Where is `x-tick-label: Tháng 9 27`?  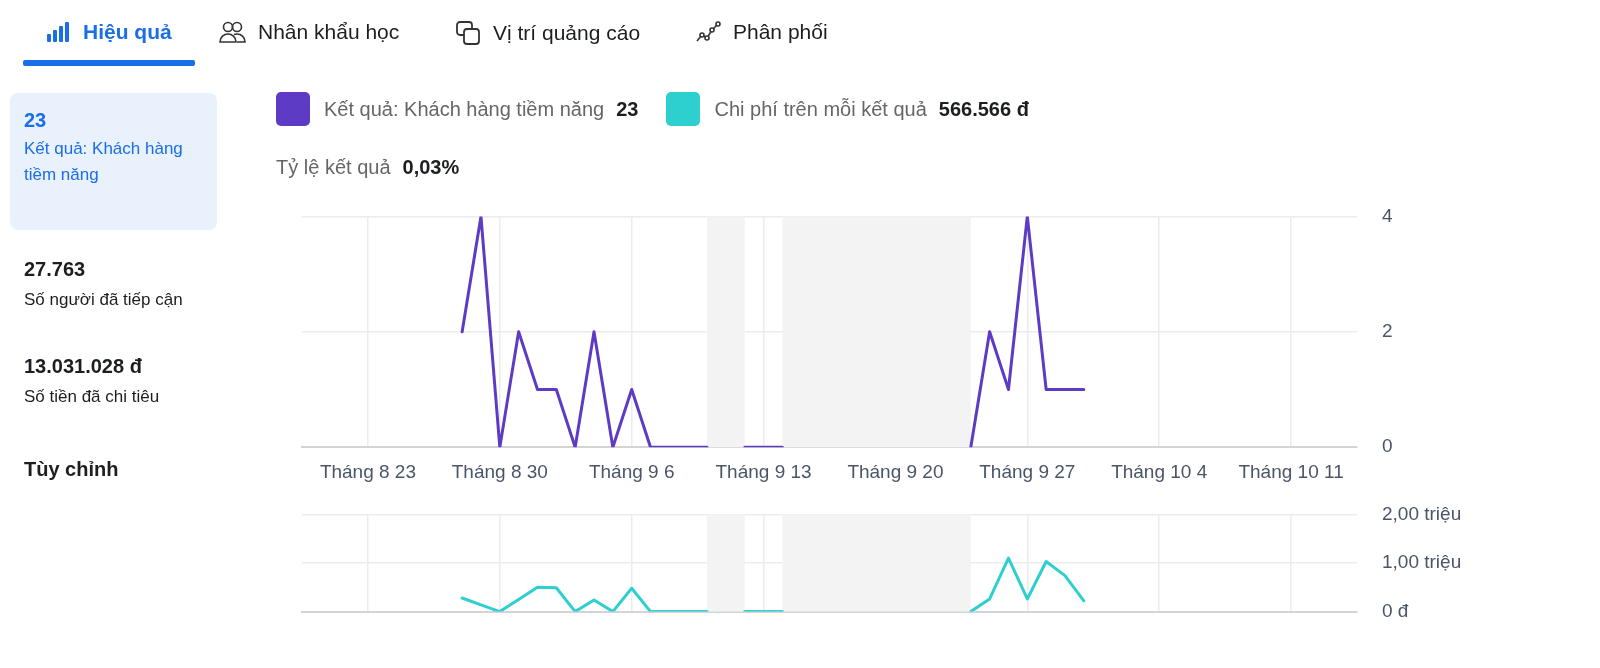
x-tick-label: Tháng 9 27 is located at coordinates (1027, 471).